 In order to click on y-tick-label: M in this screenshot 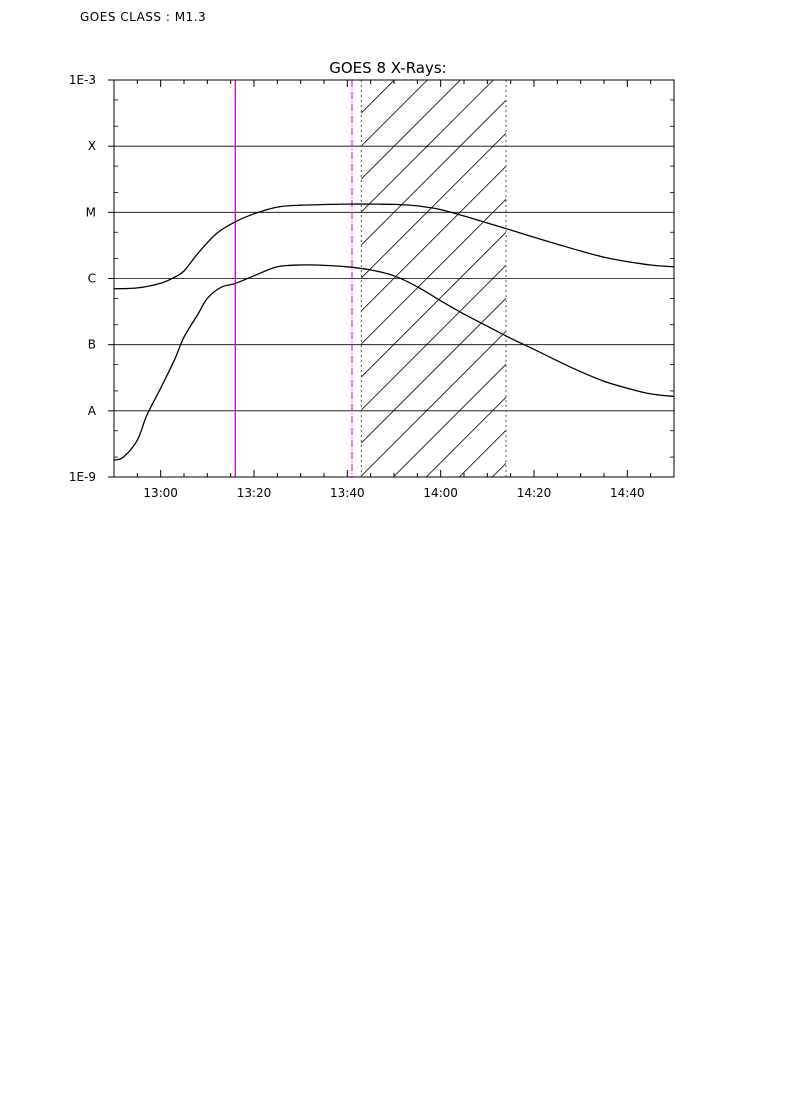, I will do `click(91, 212)`.